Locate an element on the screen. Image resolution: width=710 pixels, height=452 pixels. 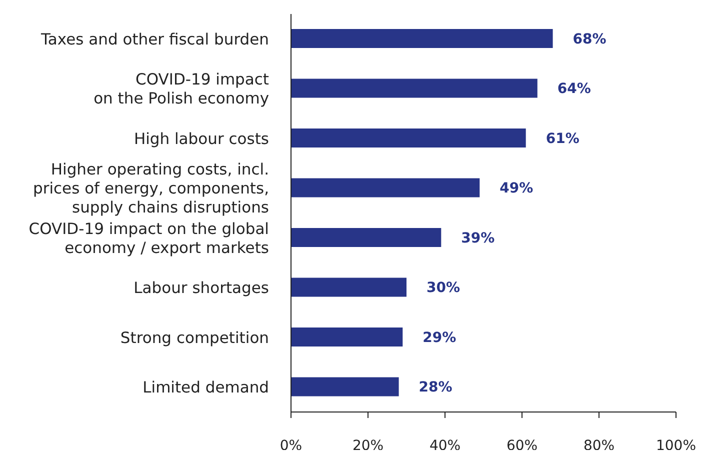
y-tick-label: Taxes and other fiscal burden is located at coordinates (154, 39).